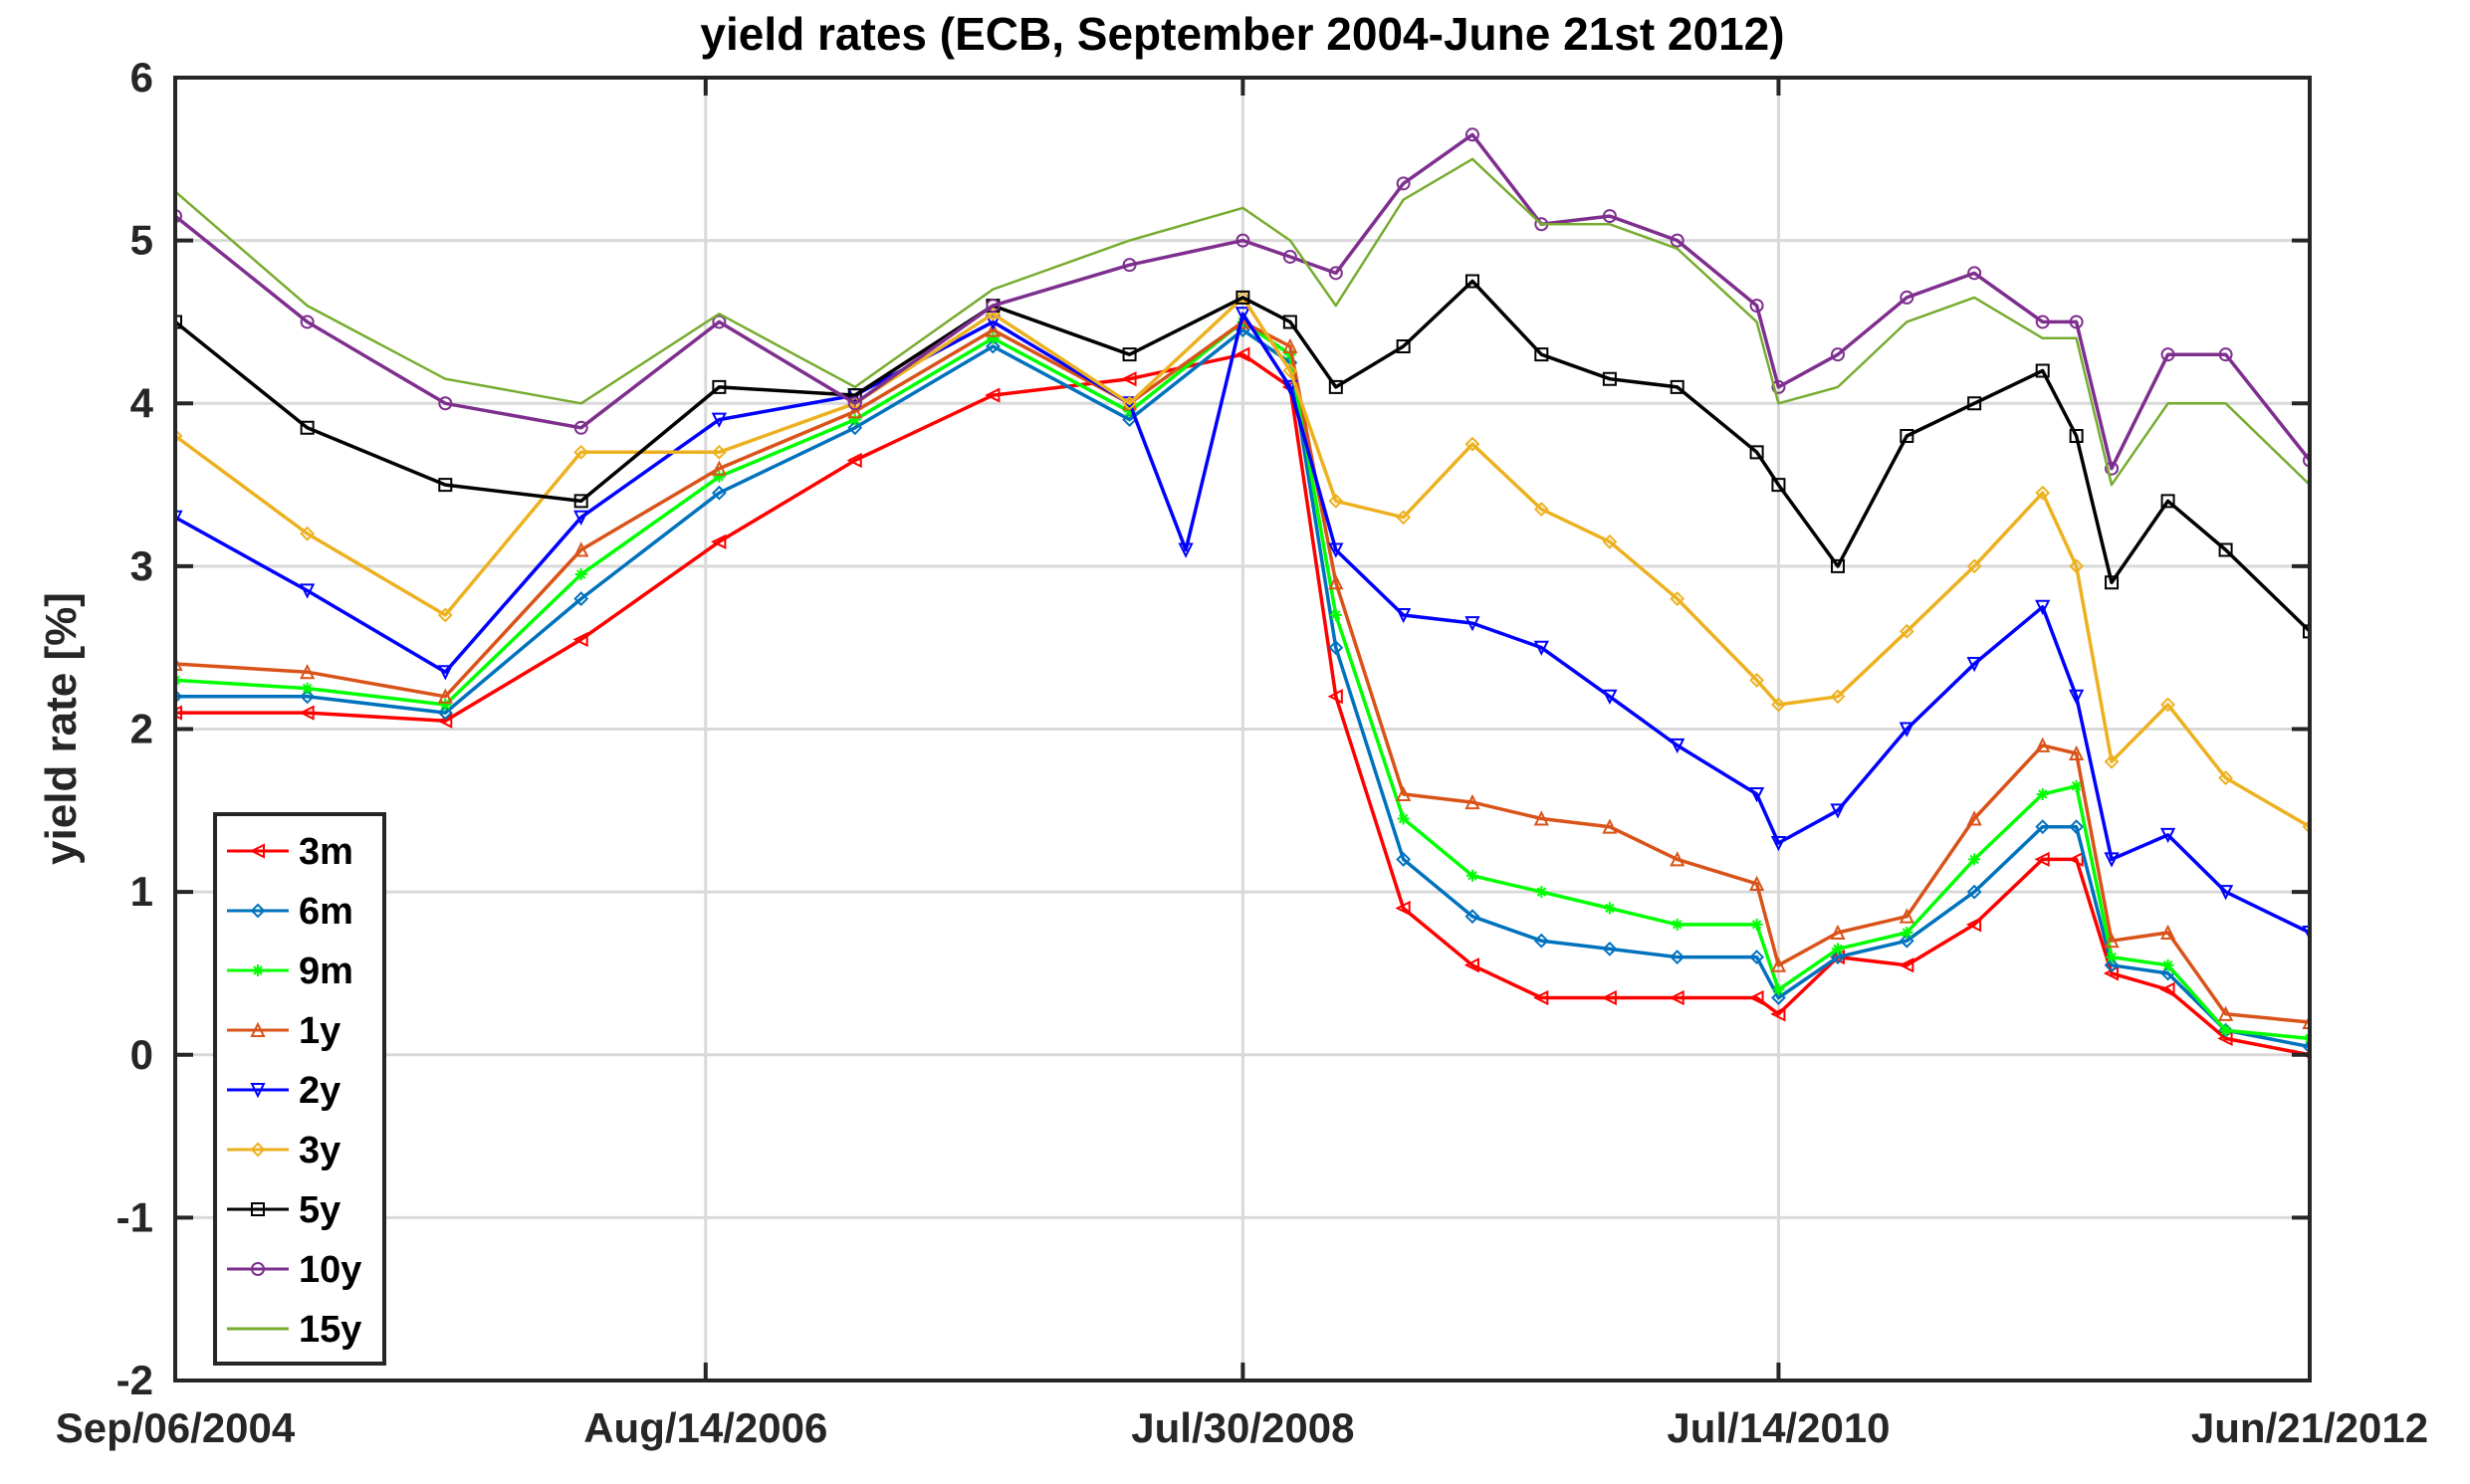 This screenshot has height=1484, width=2470. Describe the element at coordinates (319, 1210) in the screenshot. I see `legend-label: 5y` at that location.